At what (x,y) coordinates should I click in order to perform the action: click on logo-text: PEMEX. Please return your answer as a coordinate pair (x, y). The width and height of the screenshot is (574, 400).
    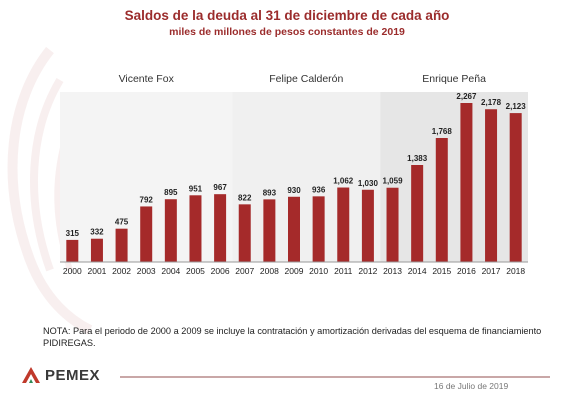
    Looking at the image, I should click on (73, 375).